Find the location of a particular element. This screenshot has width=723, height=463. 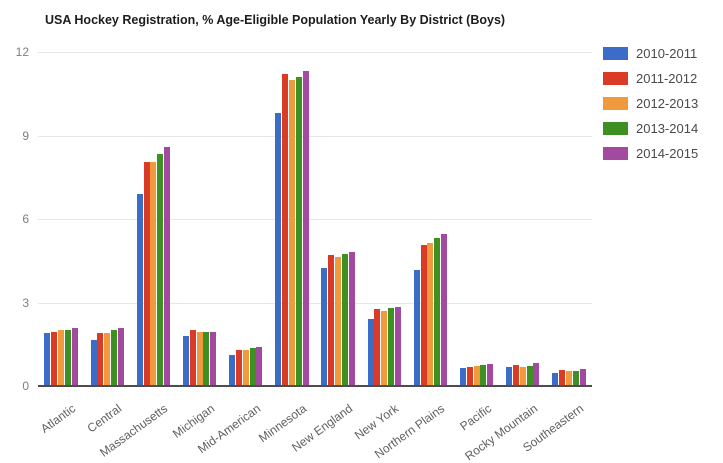

bar-2014-2015-Minnesota is located at coordinates (305, 228).